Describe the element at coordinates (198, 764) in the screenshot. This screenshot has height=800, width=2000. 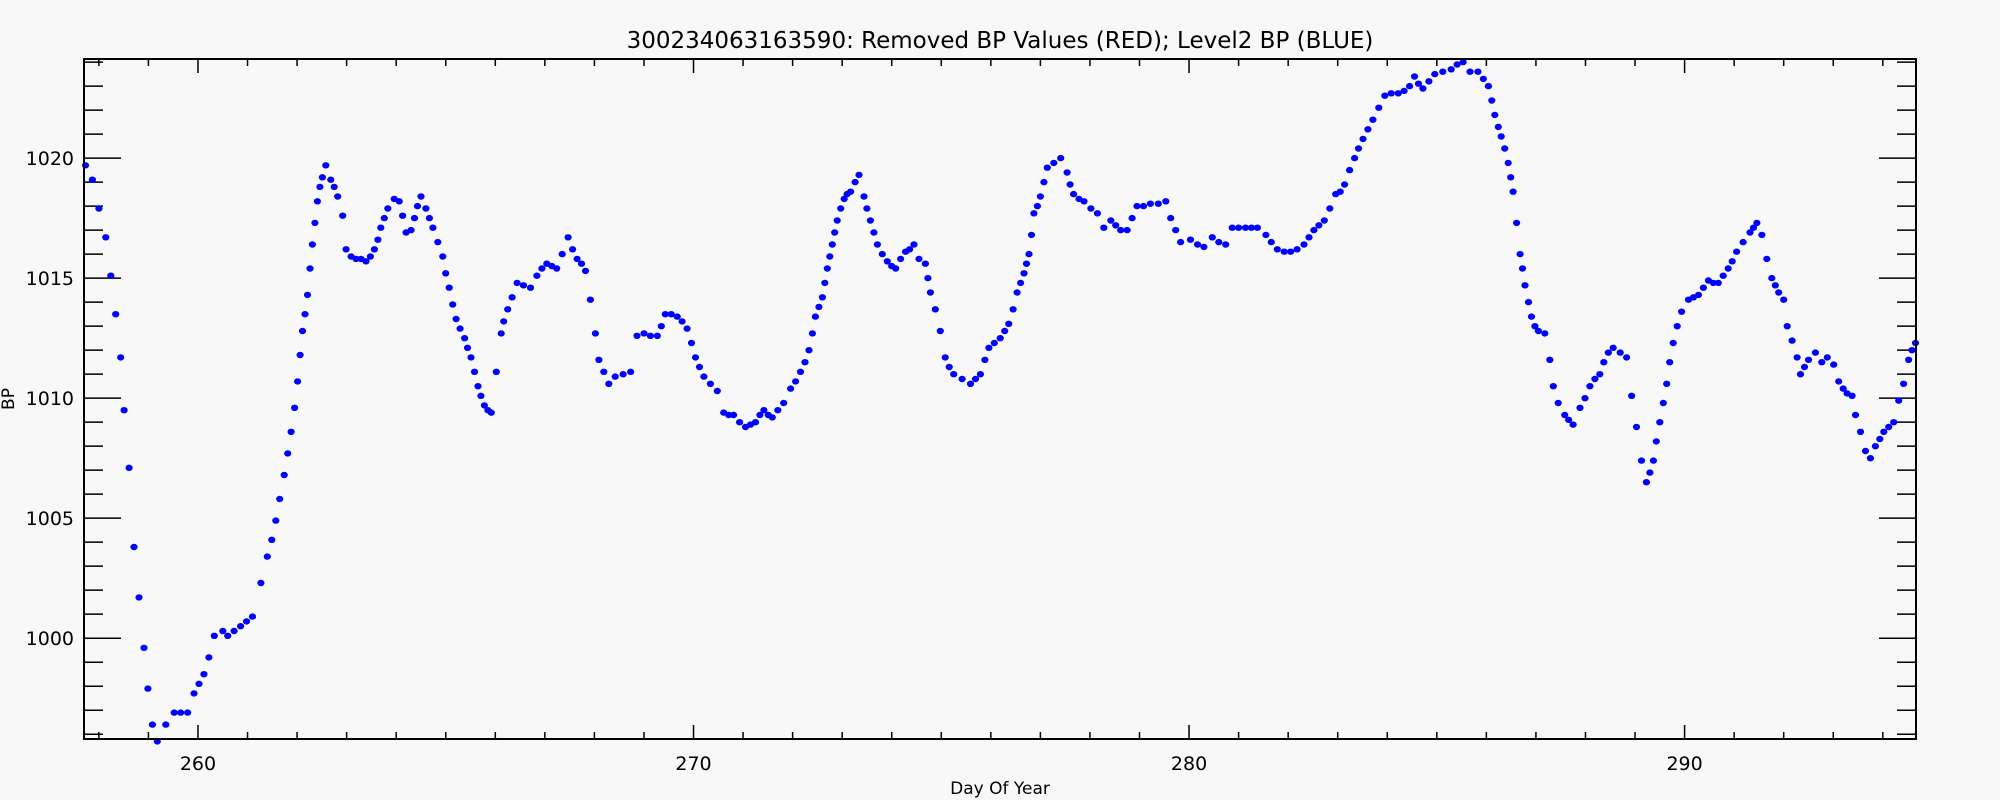
I see `x-tick-label: 260` at that location.